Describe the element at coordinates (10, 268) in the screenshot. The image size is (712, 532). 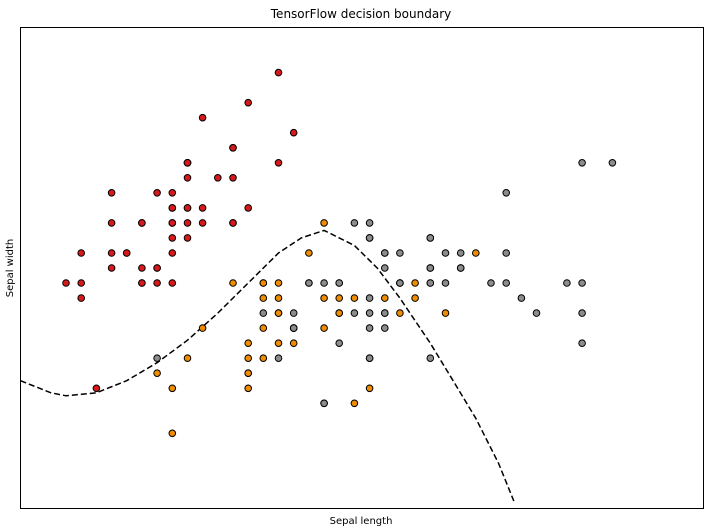
I see `y-axis-label: Sepal width` at that location.